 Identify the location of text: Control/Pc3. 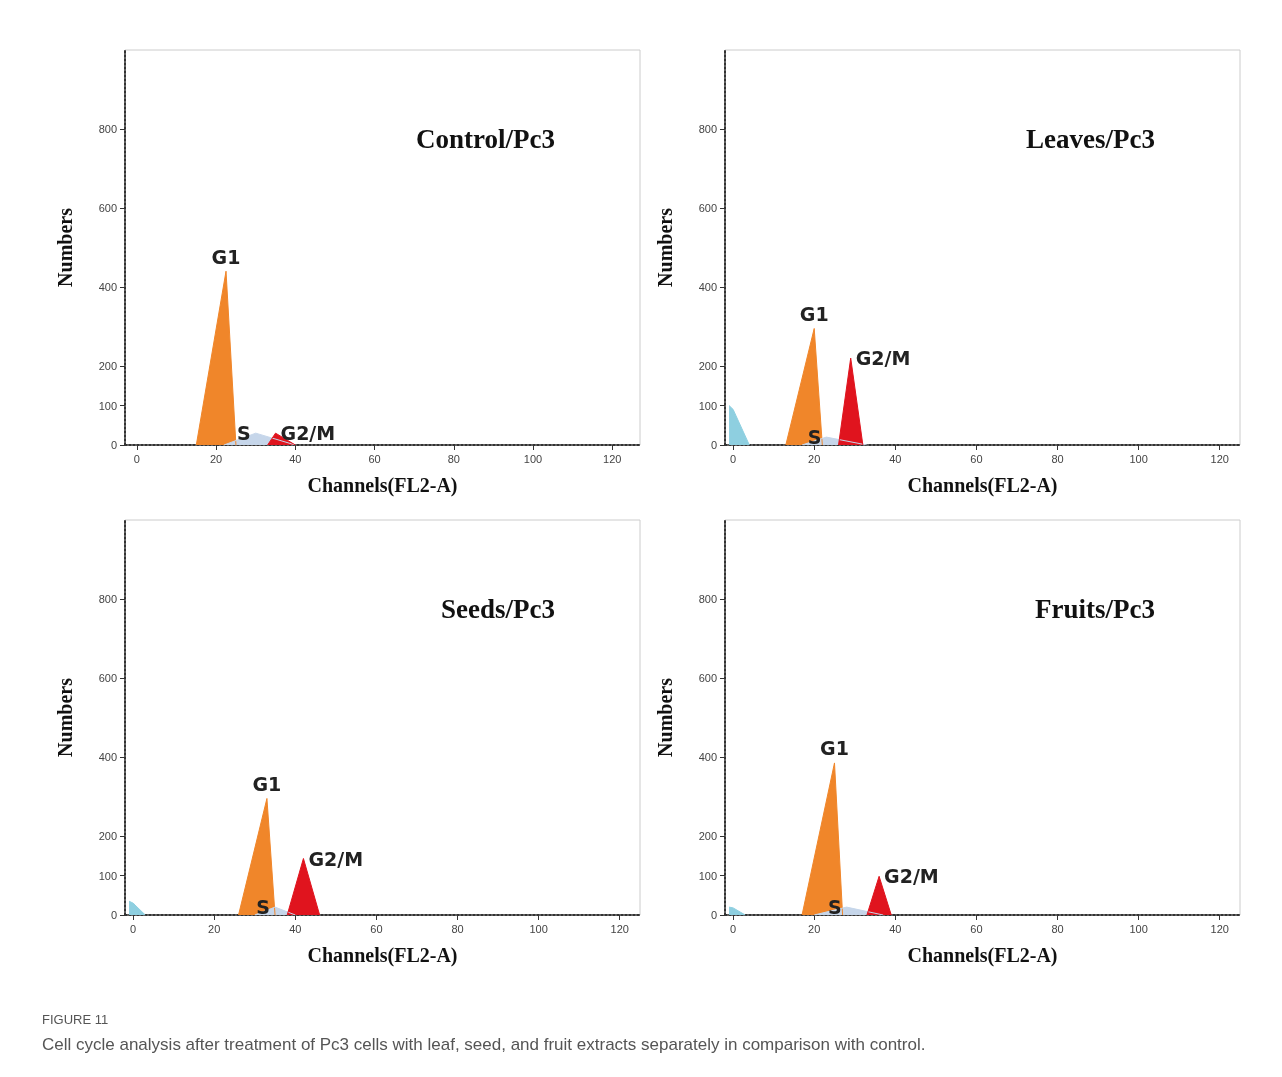
(485, 138).